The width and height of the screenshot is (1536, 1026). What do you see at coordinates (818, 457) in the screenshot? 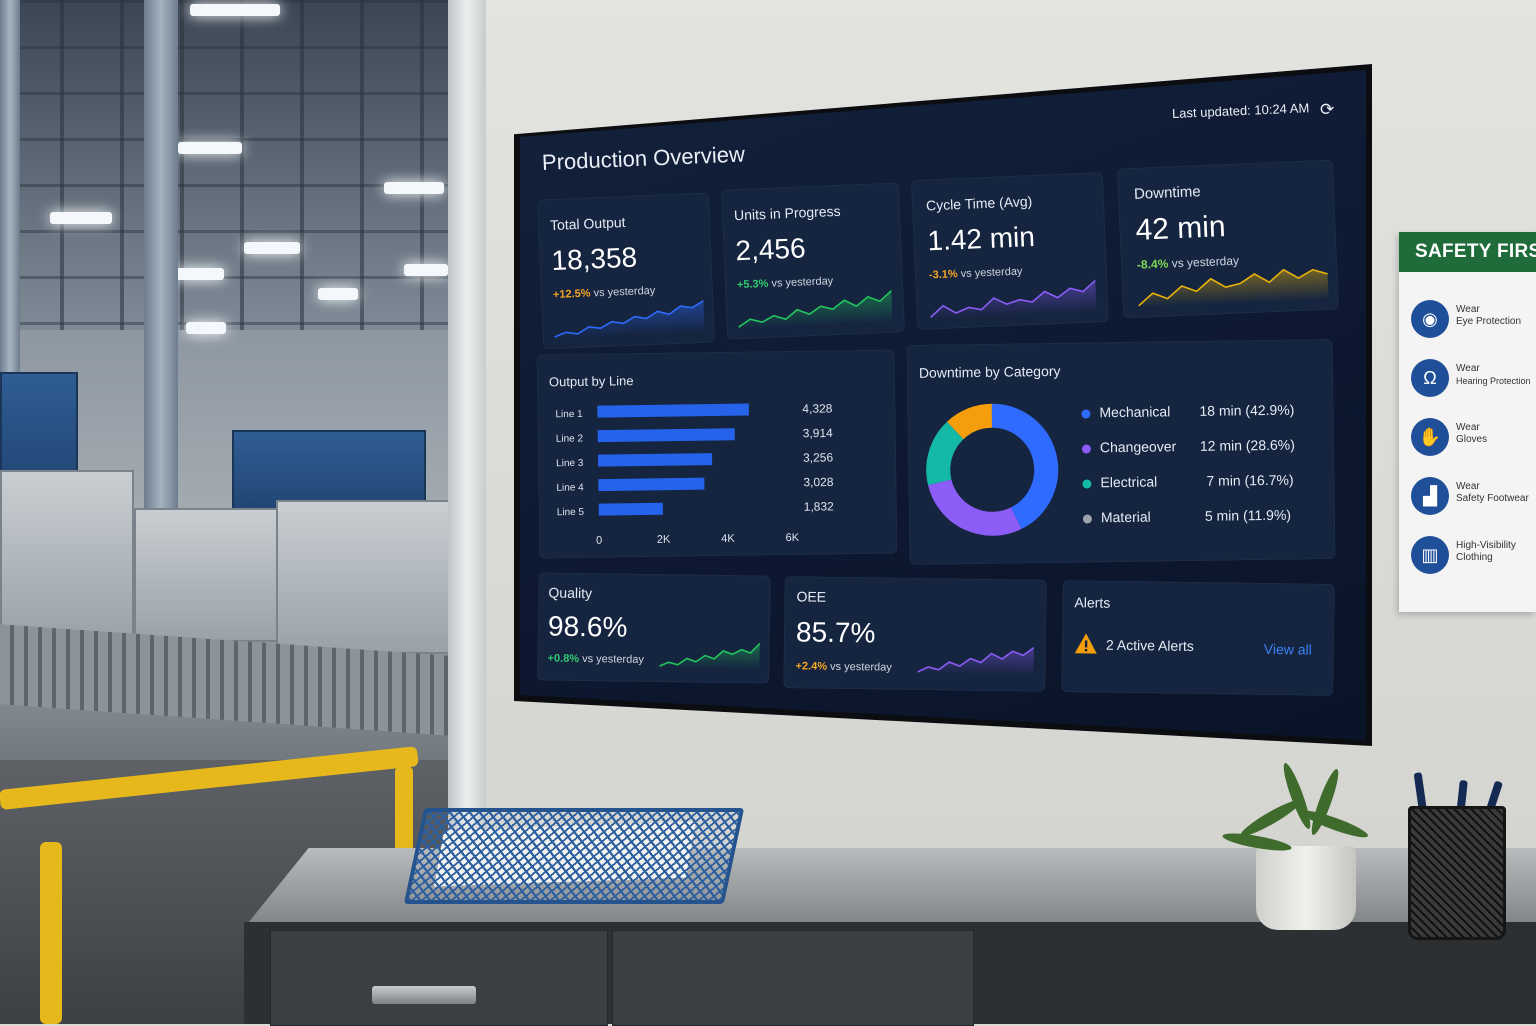
I see `bar-value: 3,256` at bounding box center [818, 457].